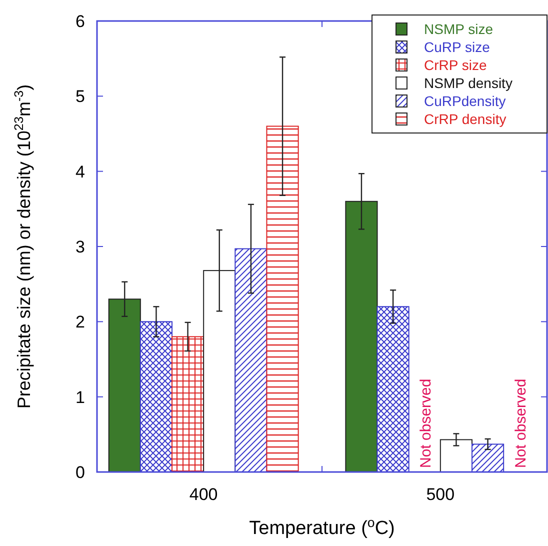 Image resolution: width=548 pixels, height=546 pixels. What do you see at coordinates (459, 28) in the screenshot?
I see `legend-label: NSMP size` at bounding box center [459, 28].